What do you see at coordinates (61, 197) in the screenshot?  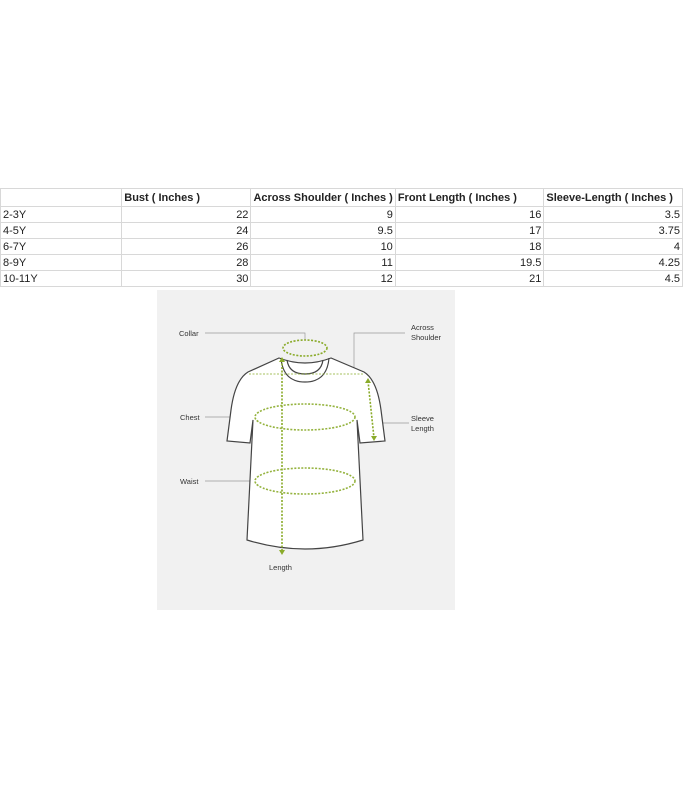 I see `header-size` at bounding box center [61, 197].